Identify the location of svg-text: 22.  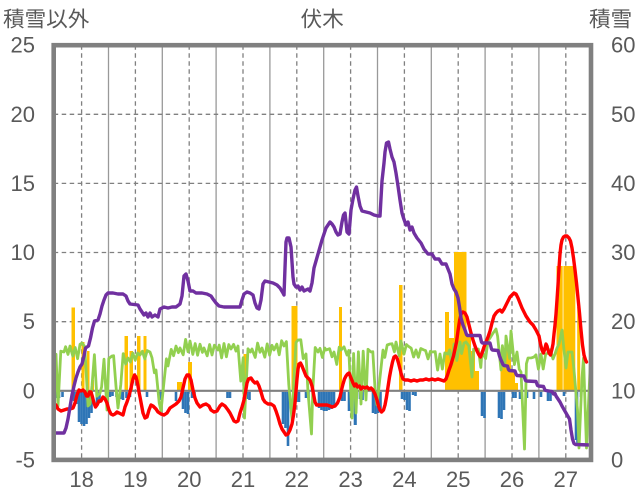
(297, 479).